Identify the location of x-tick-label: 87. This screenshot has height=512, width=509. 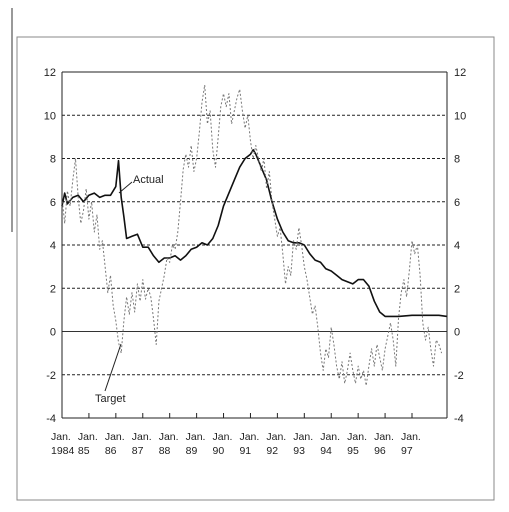
(138, 451).